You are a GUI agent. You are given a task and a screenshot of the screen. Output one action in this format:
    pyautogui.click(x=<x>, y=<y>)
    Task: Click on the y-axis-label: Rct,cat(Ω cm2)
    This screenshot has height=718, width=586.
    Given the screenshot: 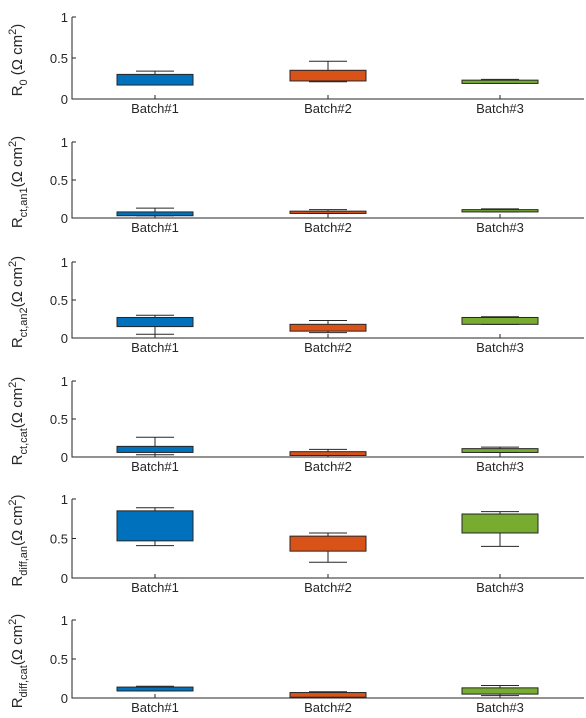 What is the action you would take?
    pyautogui.click(x=18, y=421)
    